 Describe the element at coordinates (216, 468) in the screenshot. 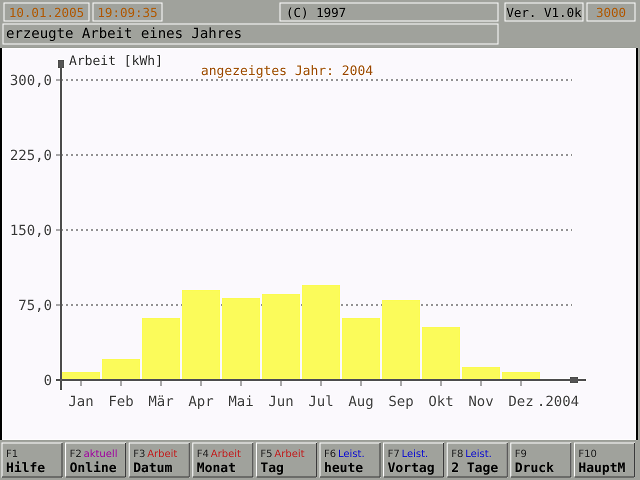

I see `text: Monat` at that location.